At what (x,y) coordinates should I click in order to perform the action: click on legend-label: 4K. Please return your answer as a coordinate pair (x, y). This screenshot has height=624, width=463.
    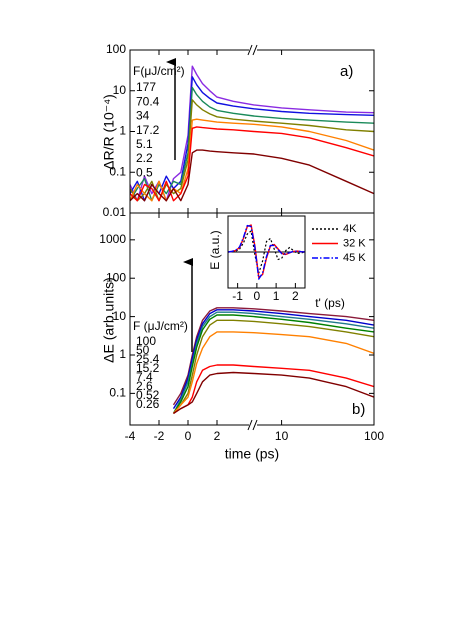
    Looking at the image, I should click on (350, 229).